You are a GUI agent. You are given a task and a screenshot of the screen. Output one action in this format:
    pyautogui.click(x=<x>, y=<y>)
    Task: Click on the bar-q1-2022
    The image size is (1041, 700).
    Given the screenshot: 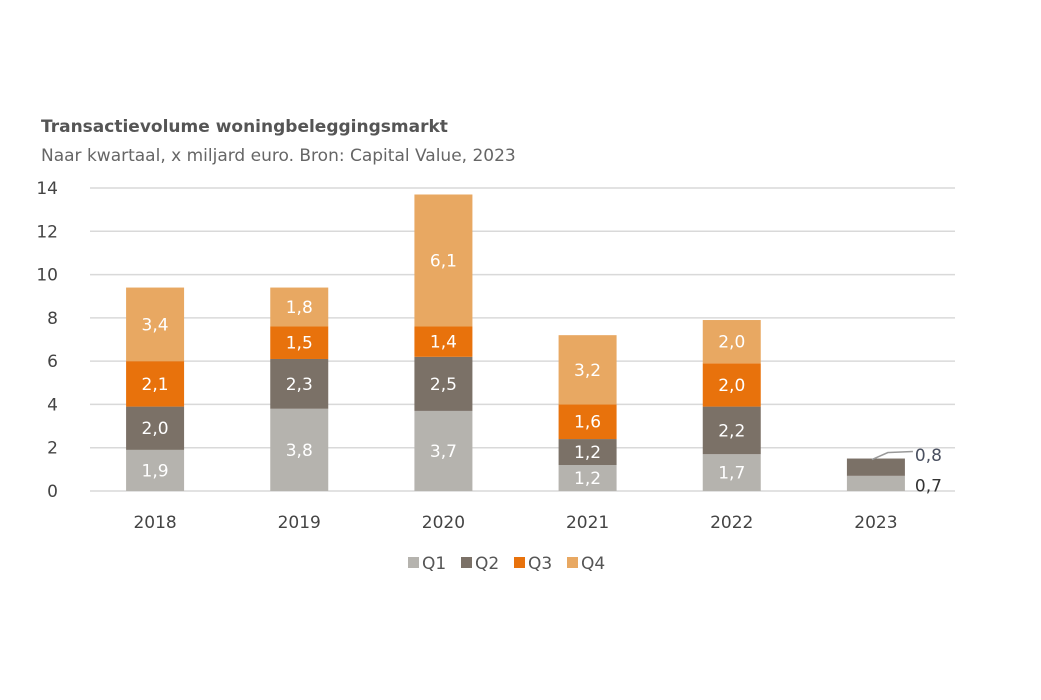 What is the action you would take?
    pyautogui.click(x=731, y=472)
    